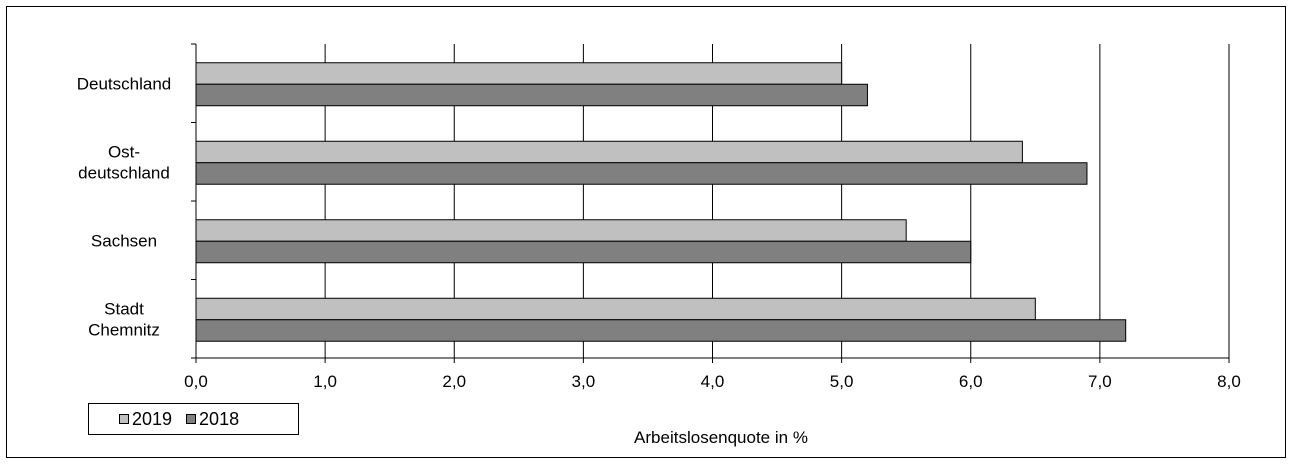 The width and height of the screenshot is (1293, 466). Describe the element at coordinates (971, 381) in the screenshot. I see `x-tick-label: 6,0` at that location.